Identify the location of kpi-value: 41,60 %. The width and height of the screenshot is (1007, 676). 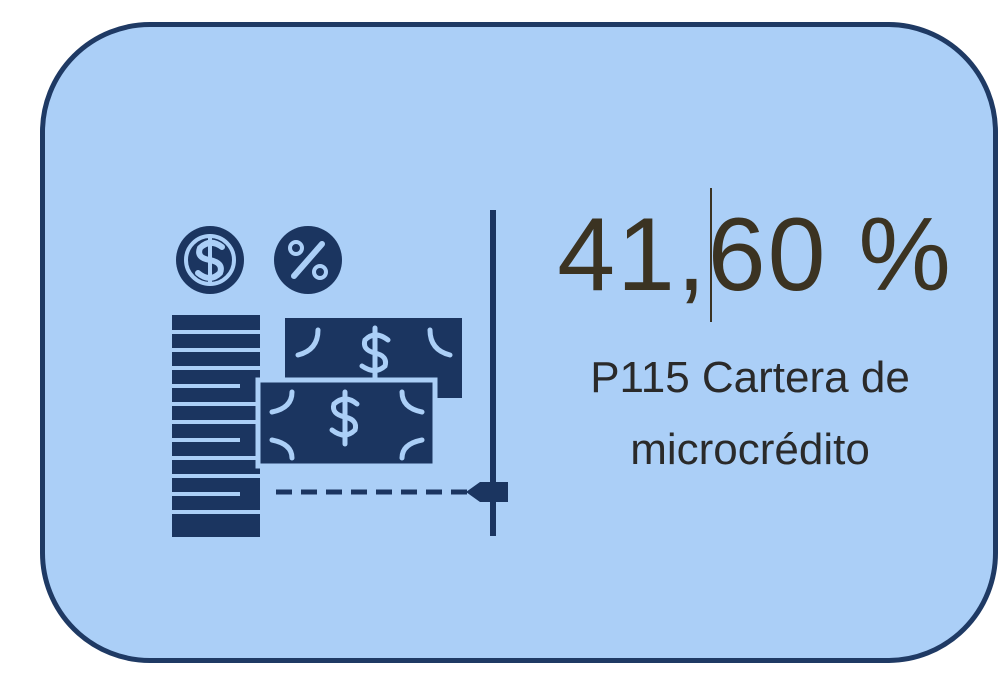
(755, 255).